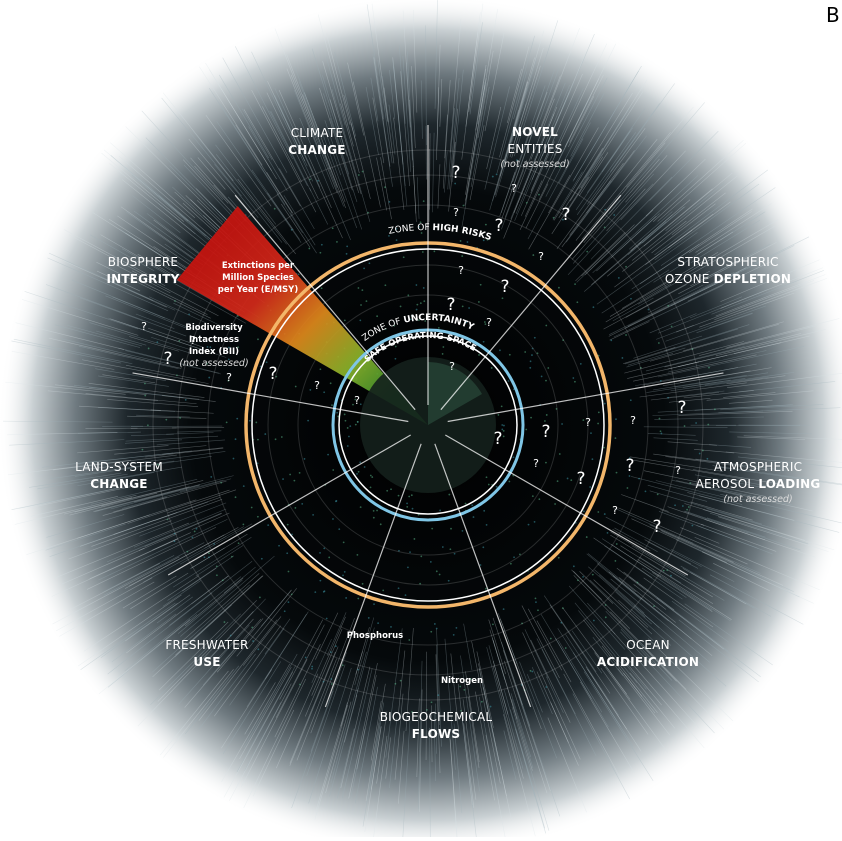 The width and height of the screenshot is (842, 841). I want to click on label-segment: CLIMATE, so click(317, 133).